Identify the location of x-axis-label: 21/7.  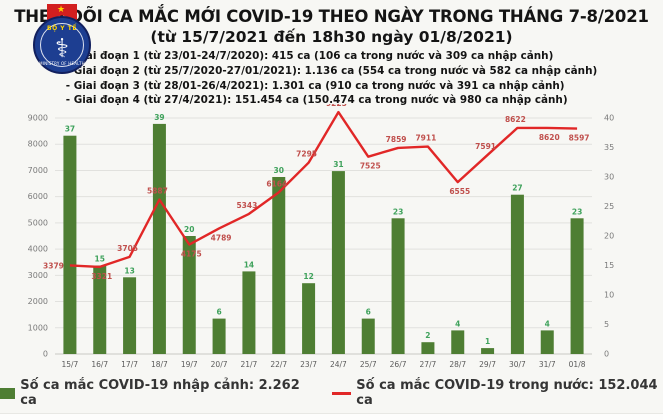
(248, 364).